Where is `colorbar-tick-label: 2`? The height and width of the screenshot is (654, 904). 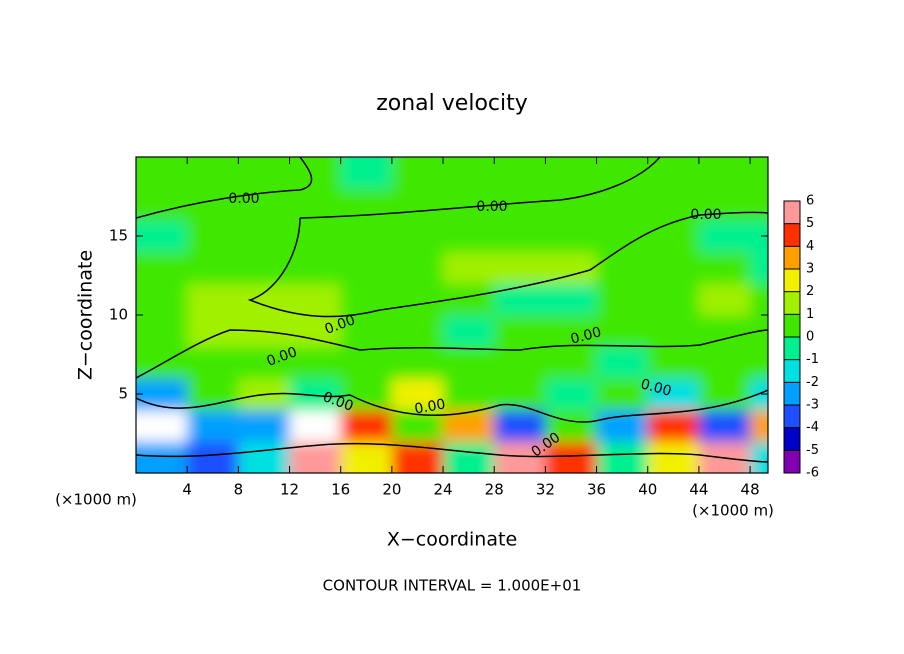 colorbar-tick-label: 2 is located at coordinates (810, 291).